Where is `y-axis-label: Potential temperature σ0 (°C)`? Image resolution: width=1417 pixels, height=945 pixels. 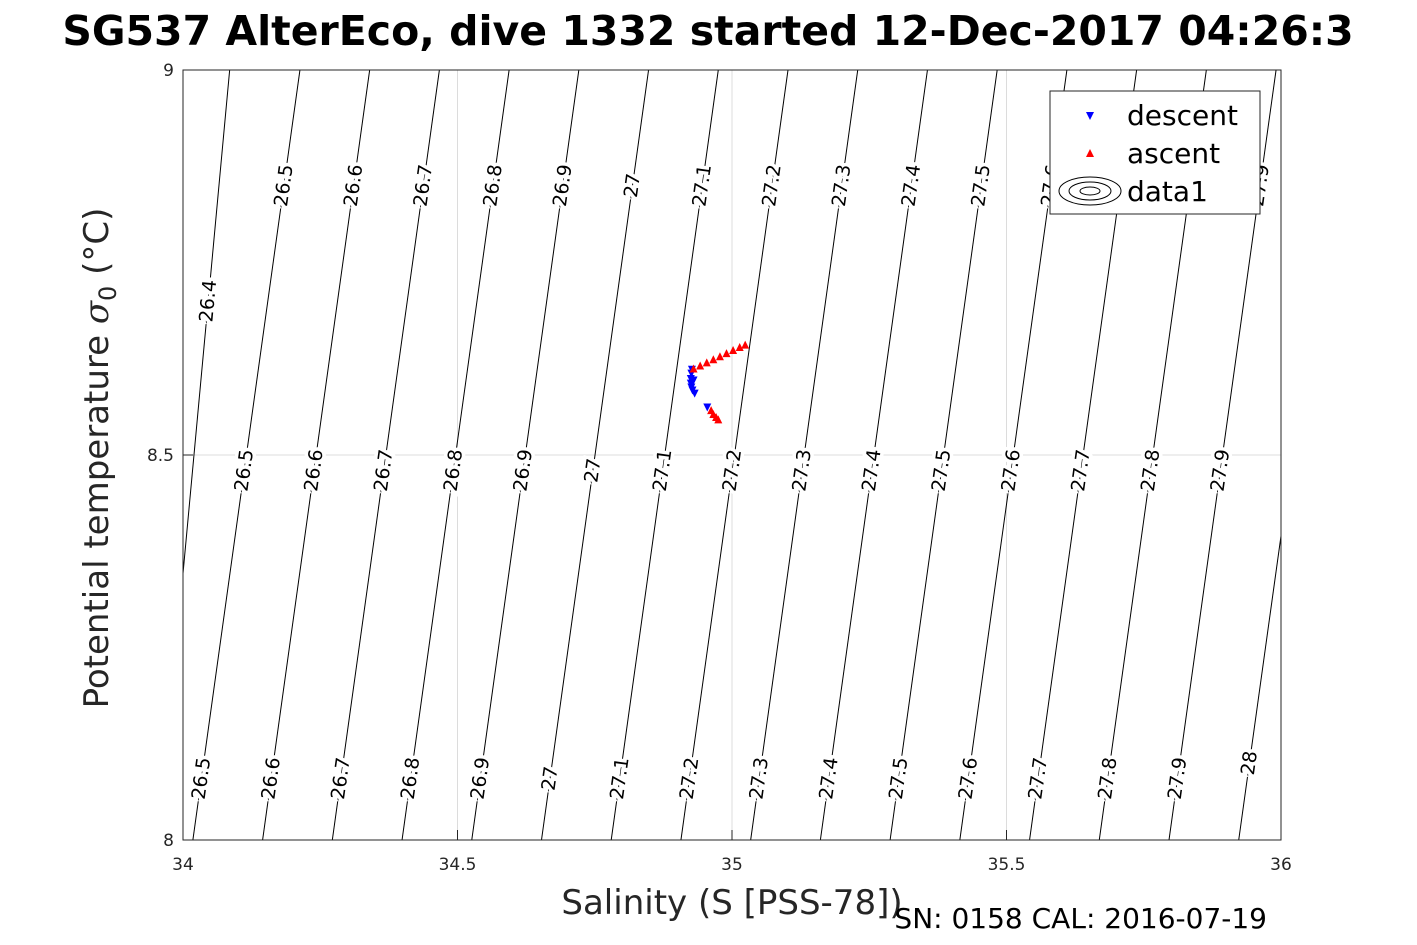
y-axis-label: Potential temperature σ0 (°C) is located at coordinates (99, 458).